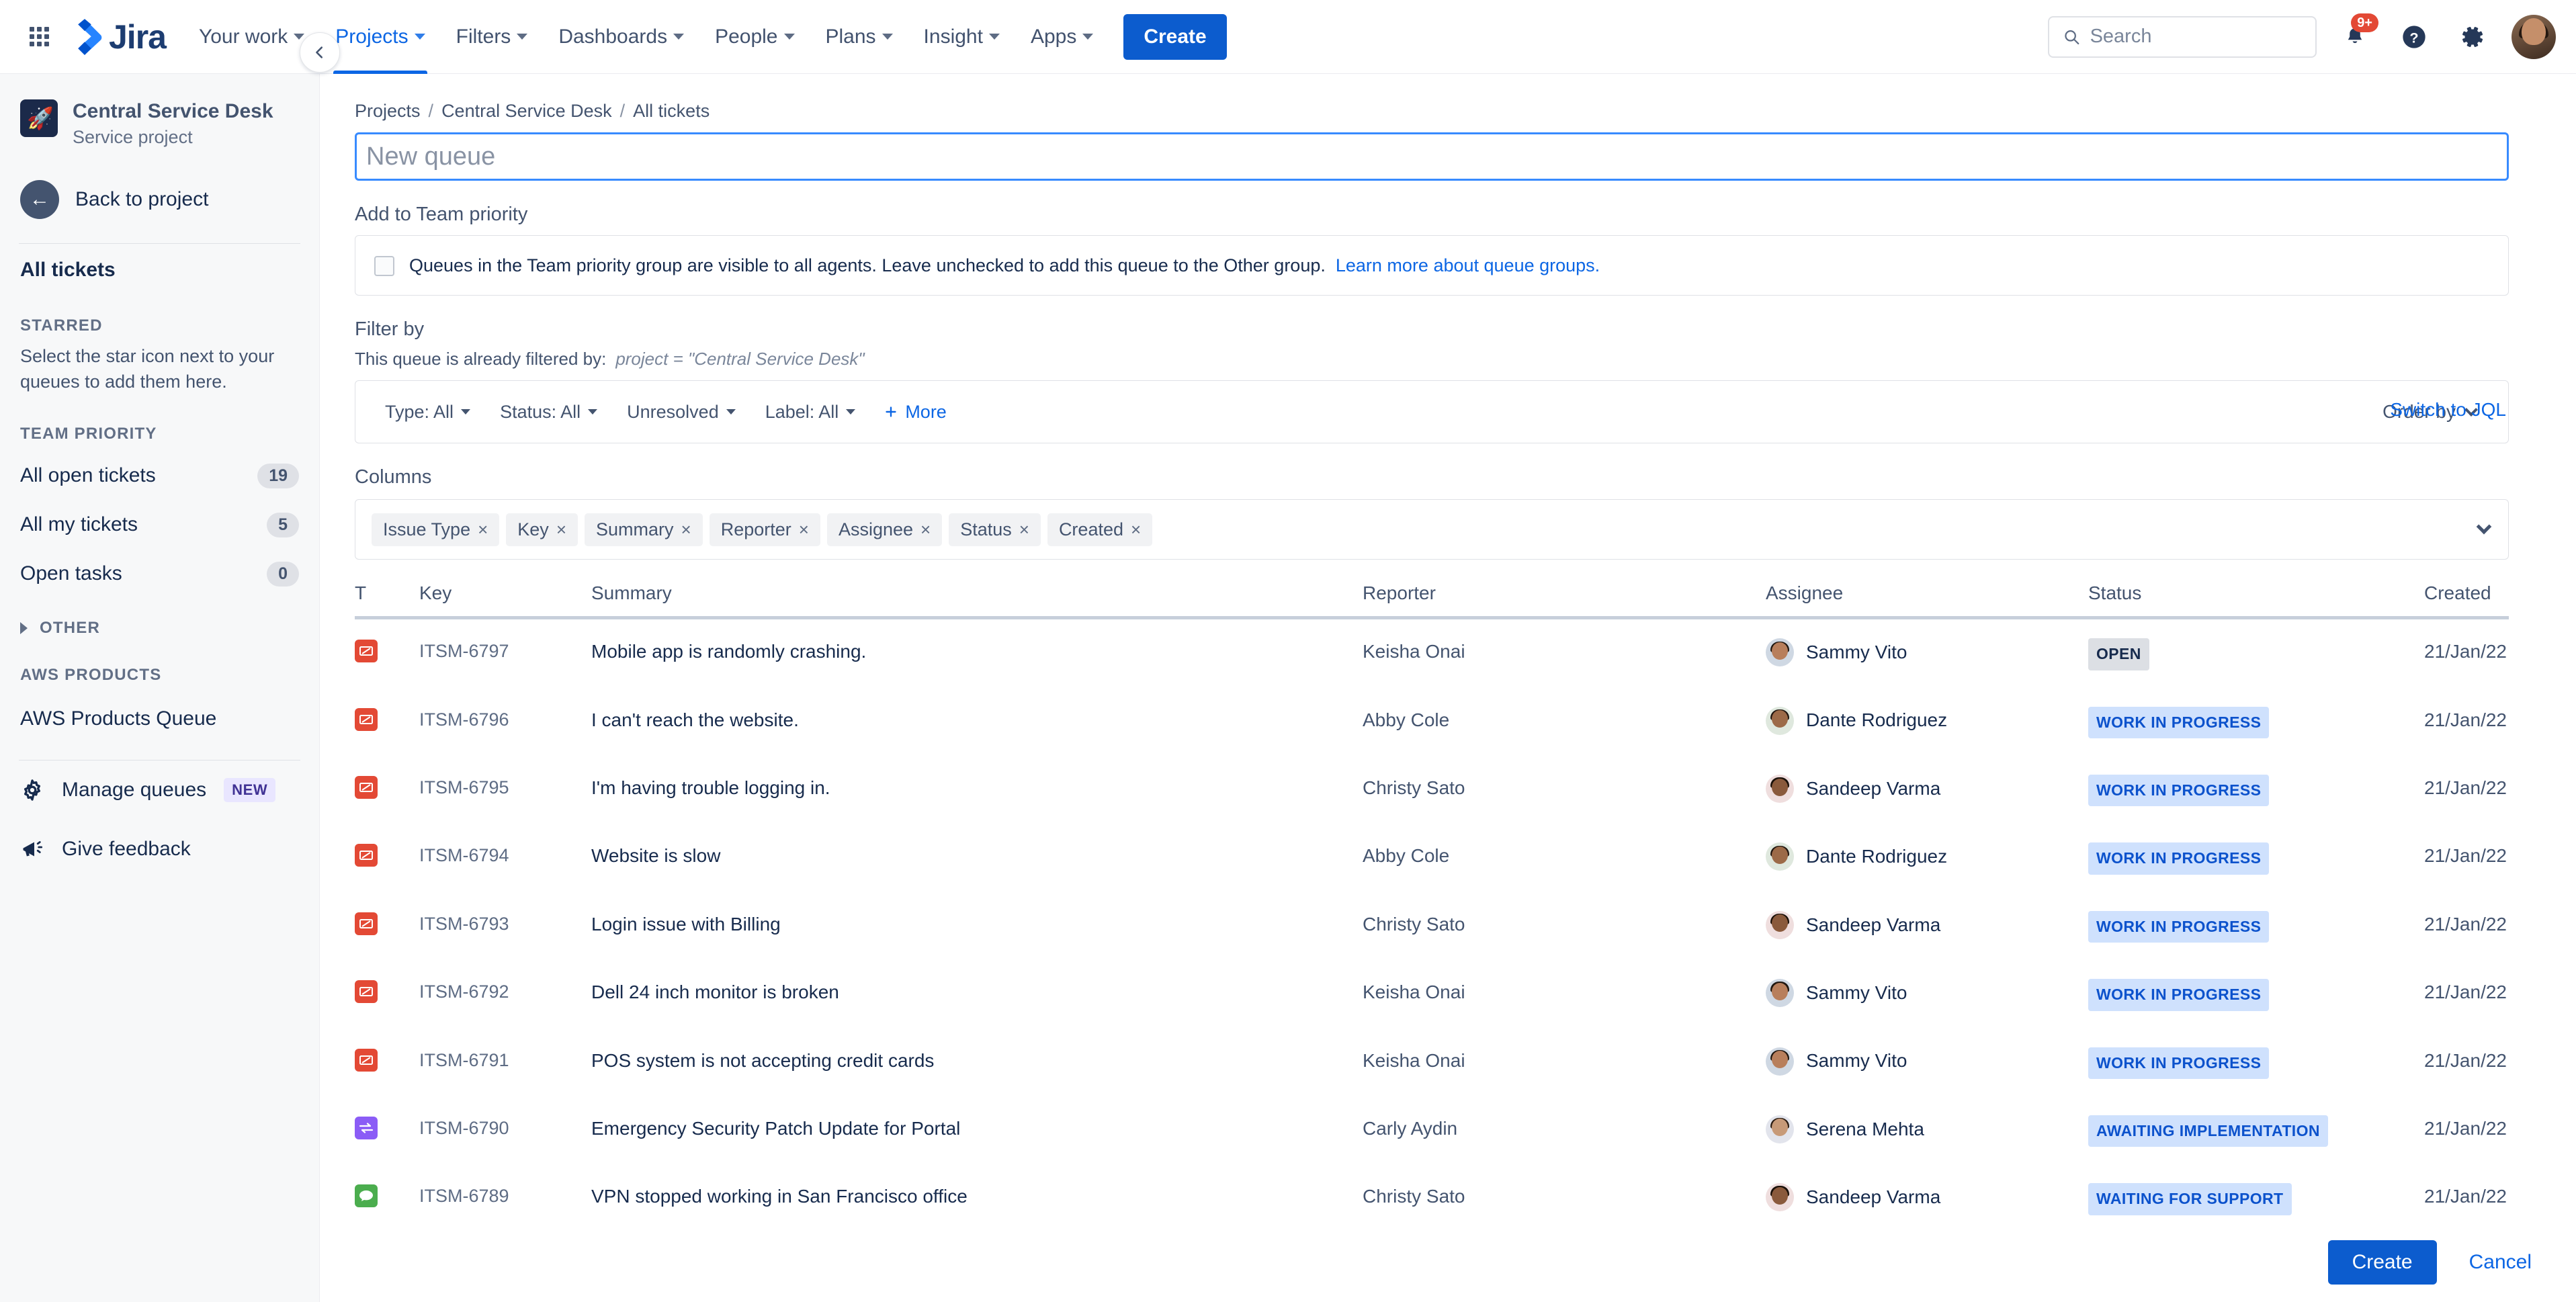 This screenshot has height=1302, width=2576. What do you see at coordinates (884, 529) in the screenshot?
I see `column-chip-assignee: Assignee ×` at bounding box center [884, 529].